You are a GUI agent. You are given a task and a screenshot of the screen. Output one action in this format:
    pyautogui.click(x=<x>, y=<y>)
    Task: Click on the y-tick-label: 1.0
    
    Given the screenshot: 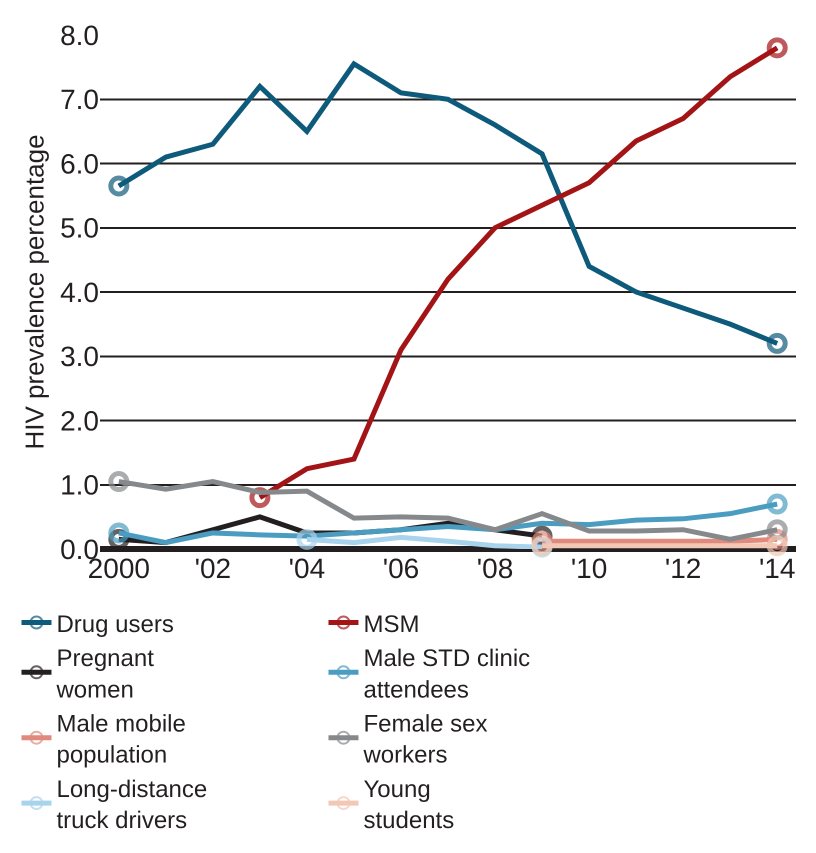 What is the action you would take?
    pyautogui.click(x=79, y=485)
    